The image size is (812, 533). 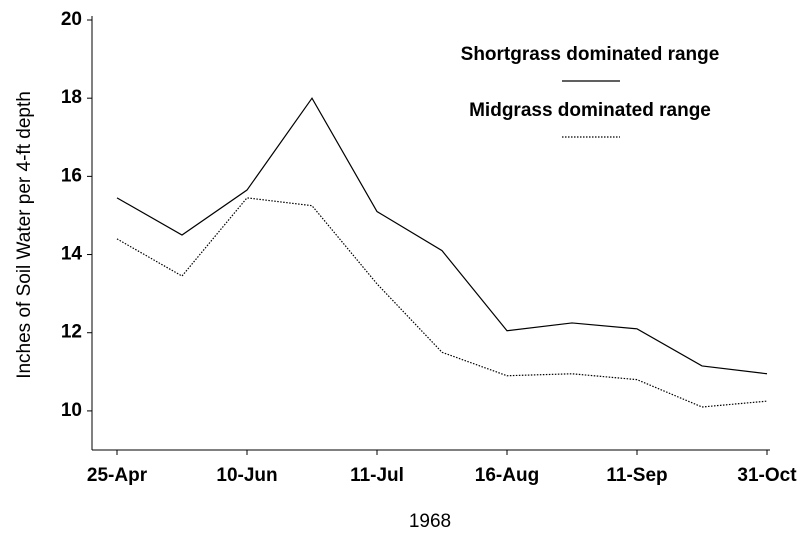 What do you see at coordinates (71, 175) in the screenshot?
I see `y-tick-label: 16` at bounding box center [71, 175].